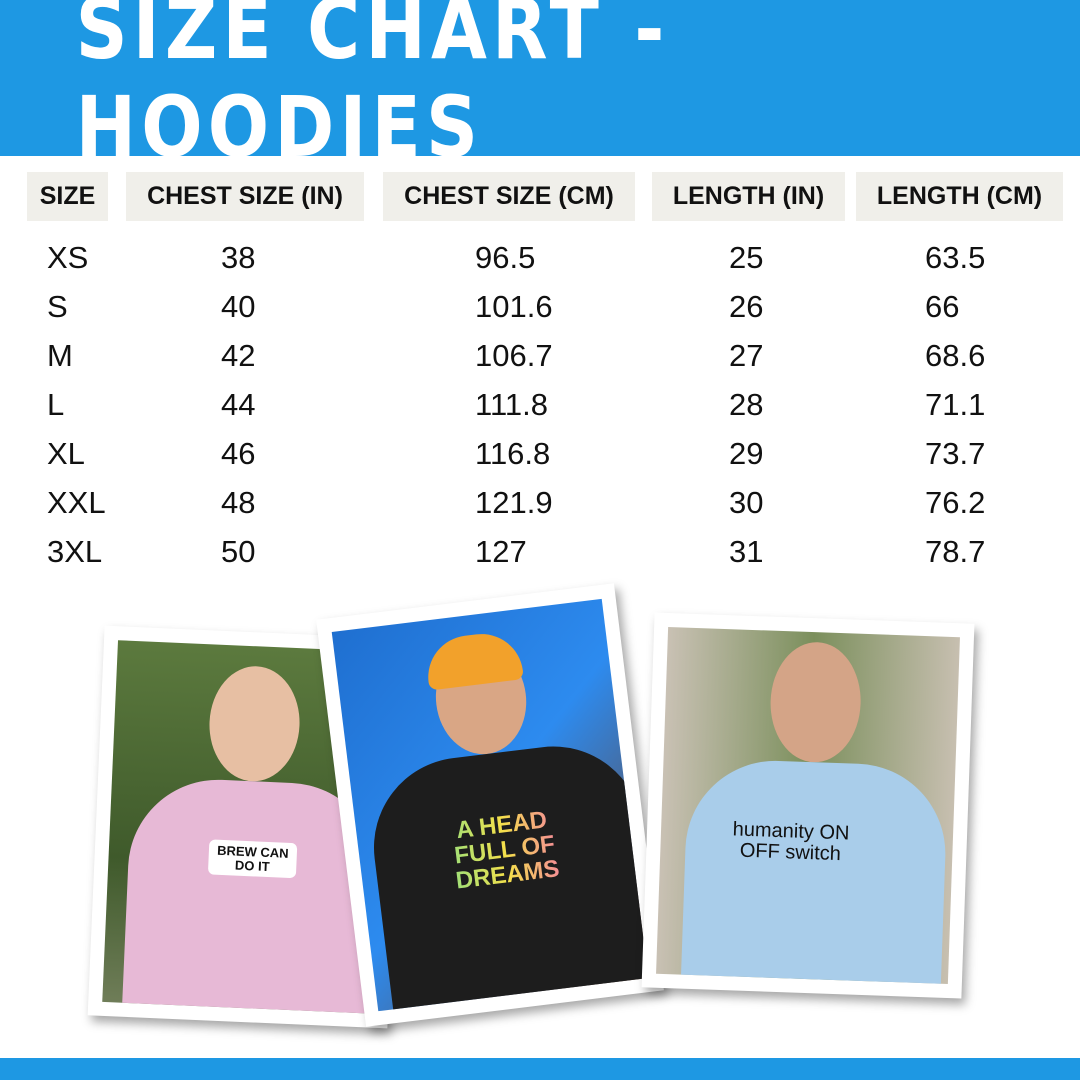 This screenshot has width=1080, height=1080. What do you see at coordinates (746, 551) in the screenshot?
I see `table-cell: 31` at bounding box center [746, 551].